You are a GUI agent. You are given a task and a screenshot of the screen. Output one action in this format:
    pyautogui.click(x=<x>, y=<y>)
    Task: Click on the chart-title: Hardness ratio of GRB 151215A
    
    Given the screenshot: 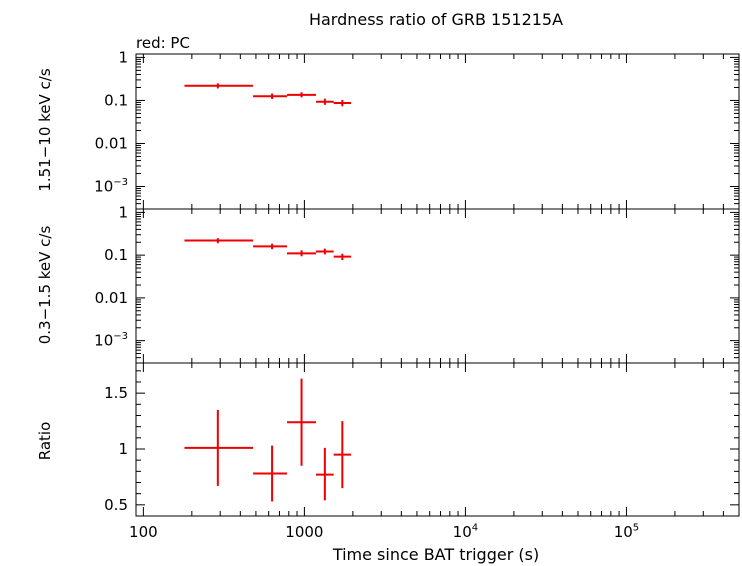 What is the action you would take?
    pyautogui.click(x=436, y=19)
    